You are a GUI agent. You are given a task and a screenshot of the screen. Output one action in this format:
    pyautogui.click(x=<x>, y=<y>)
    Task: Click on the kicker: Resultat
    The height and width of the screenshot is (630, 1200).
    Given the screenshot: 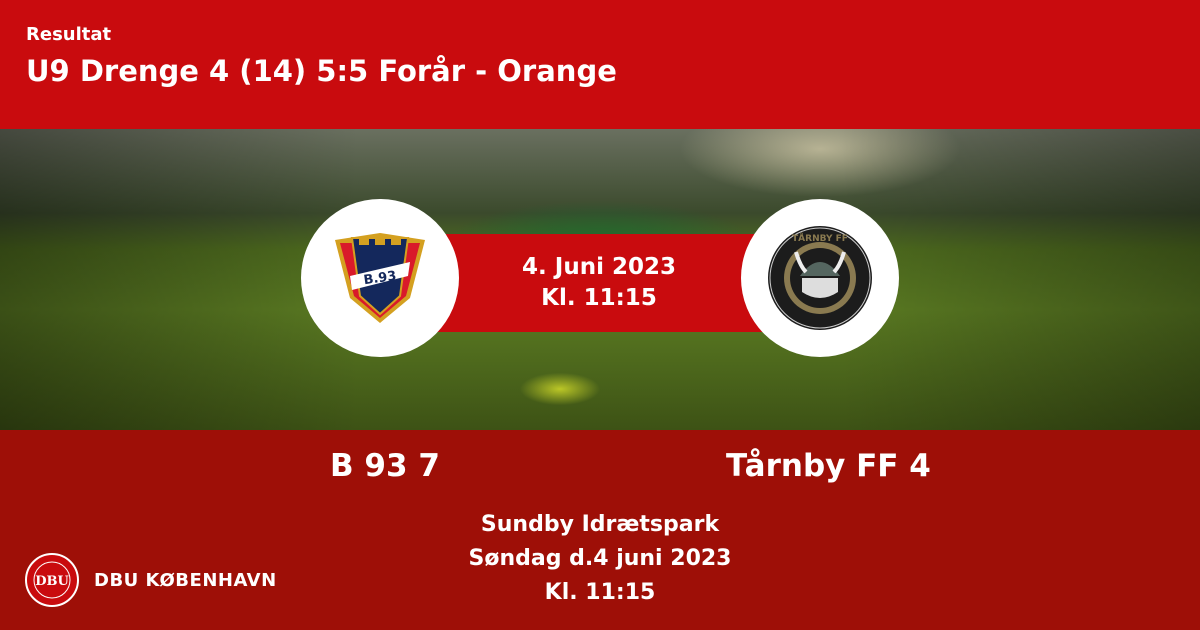 What is the action you would take?
    pyautogui.click(x=69, y=34)
    